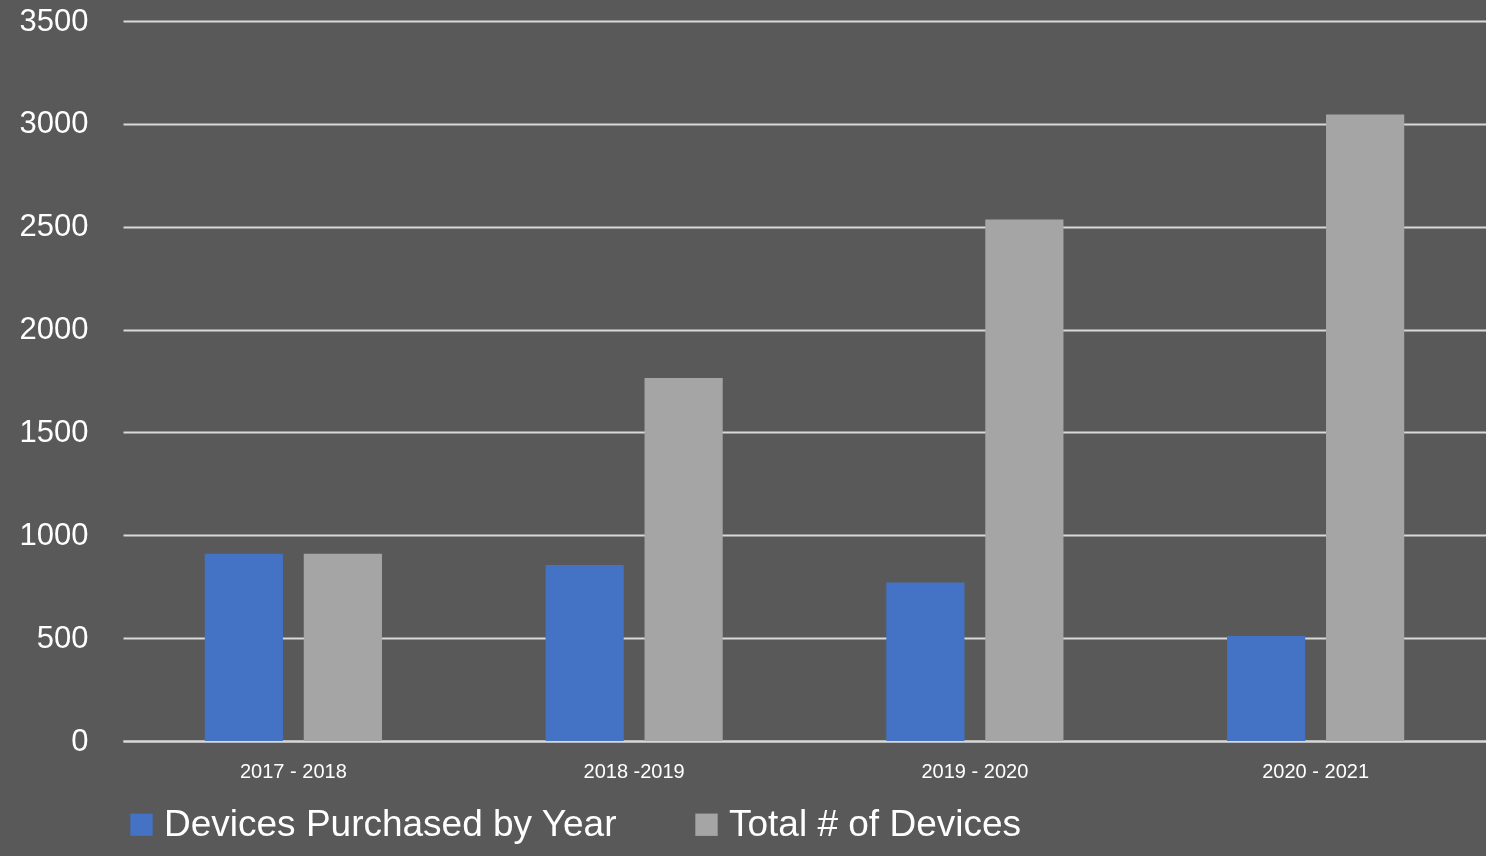 The width and height of the screenshot is (1486, 856). What do you see at coordinates (54, 123) in the screenshot?
I see `y-tick-label: 3000` at bounding box center [54, 123].